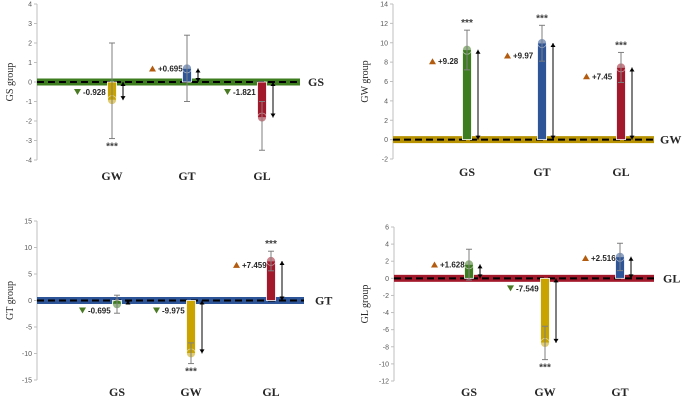  Describe the element at coordinates (99, 311) in the screenshot. I see `change-value-label: -0.695` at that location.